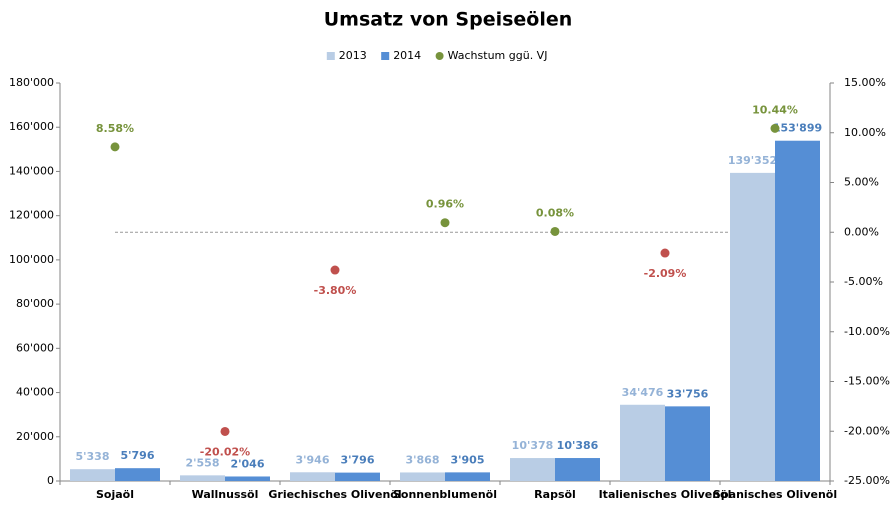 The width and height of the screenshot is (896, 509). I want to click on growth-label: 0.08%, so click(555, 212).